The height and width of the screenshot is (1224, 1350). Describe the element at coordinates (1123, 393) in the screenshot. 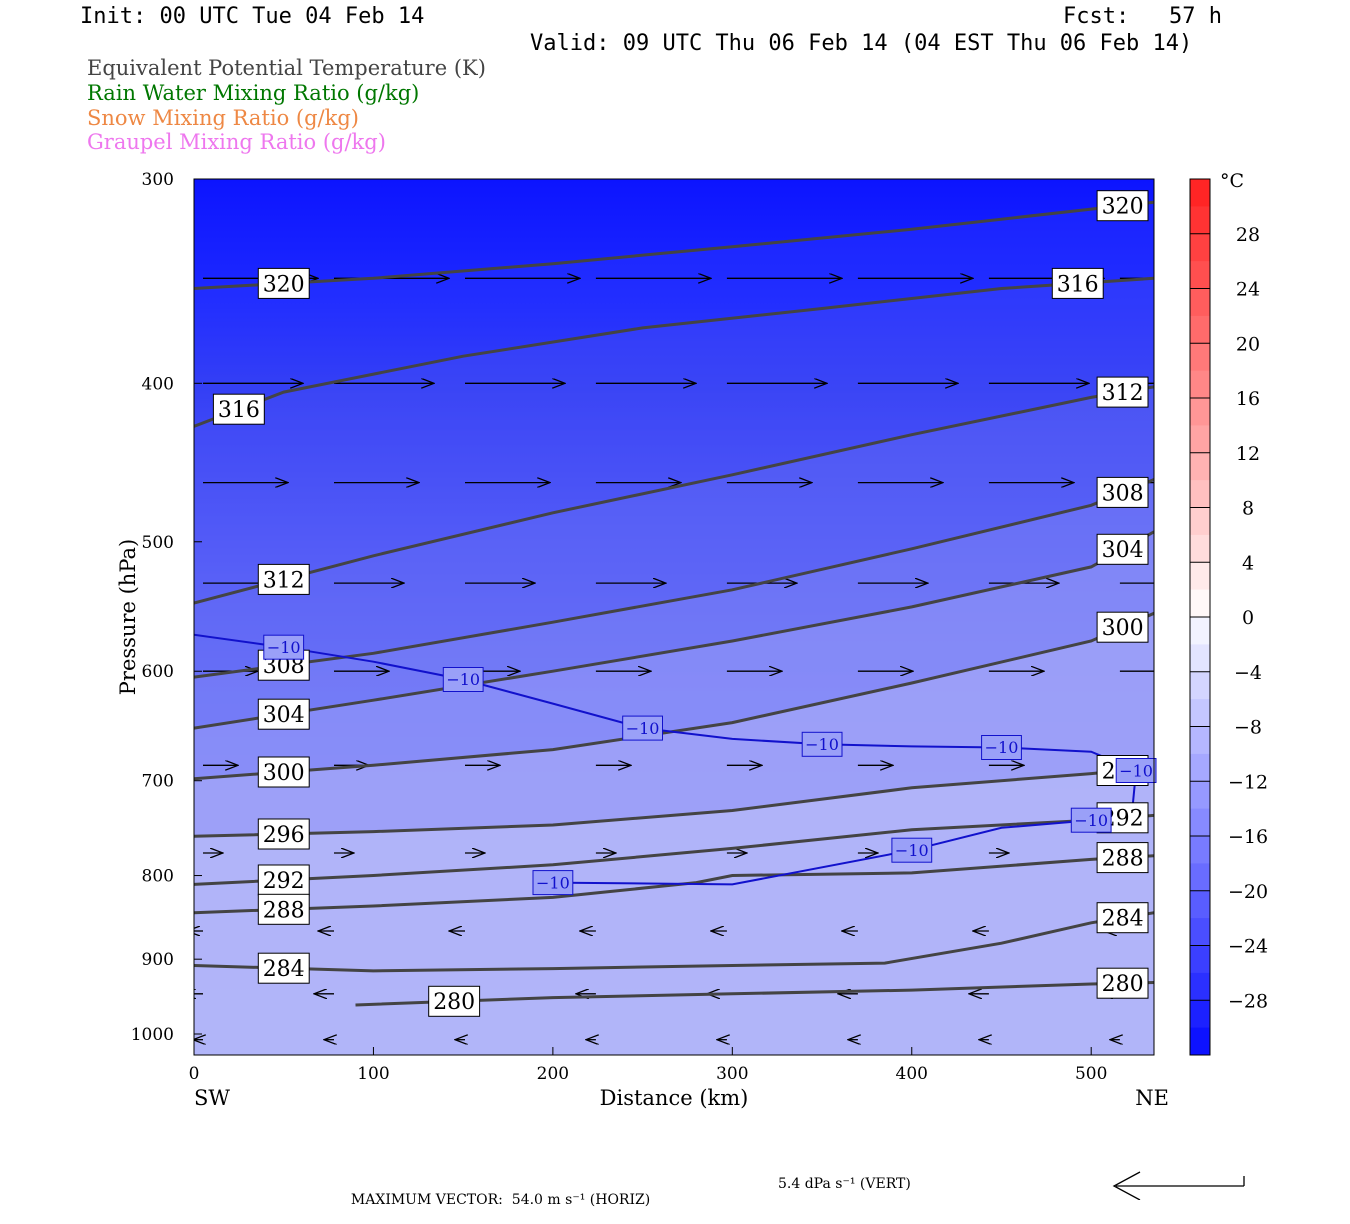

I see `theta-e-label-312: 312` at that location.